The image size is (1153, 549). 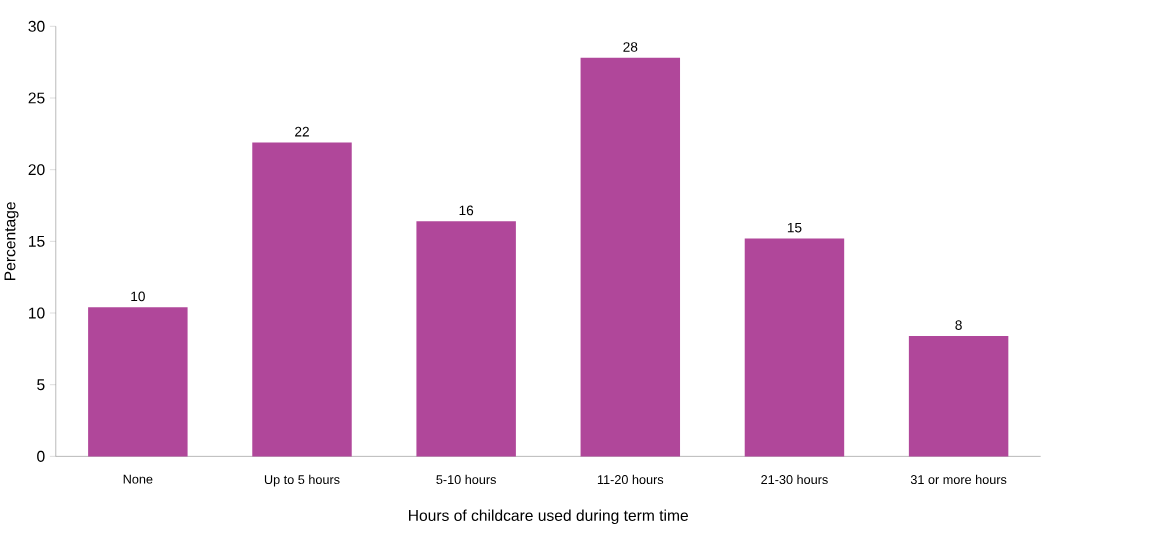 What do you see at coordinates (794, 227) in the screenshot?
I see `data-label: 15` at bounding box center [794, 227].